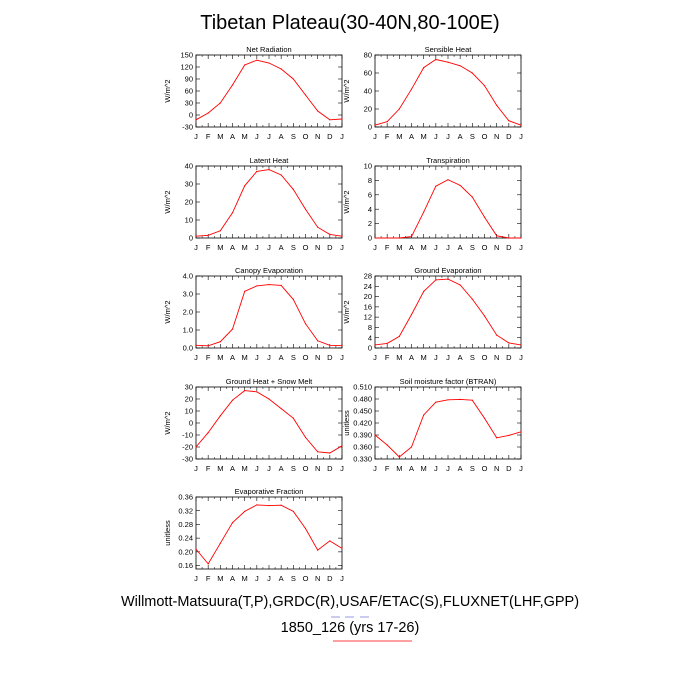 The height and width of the screenshot is (700, 700). What do you see at coordinates (362, 387) in the screenshot?
I see `y-tick-label: 0.510` at bounding box center [362, 387].